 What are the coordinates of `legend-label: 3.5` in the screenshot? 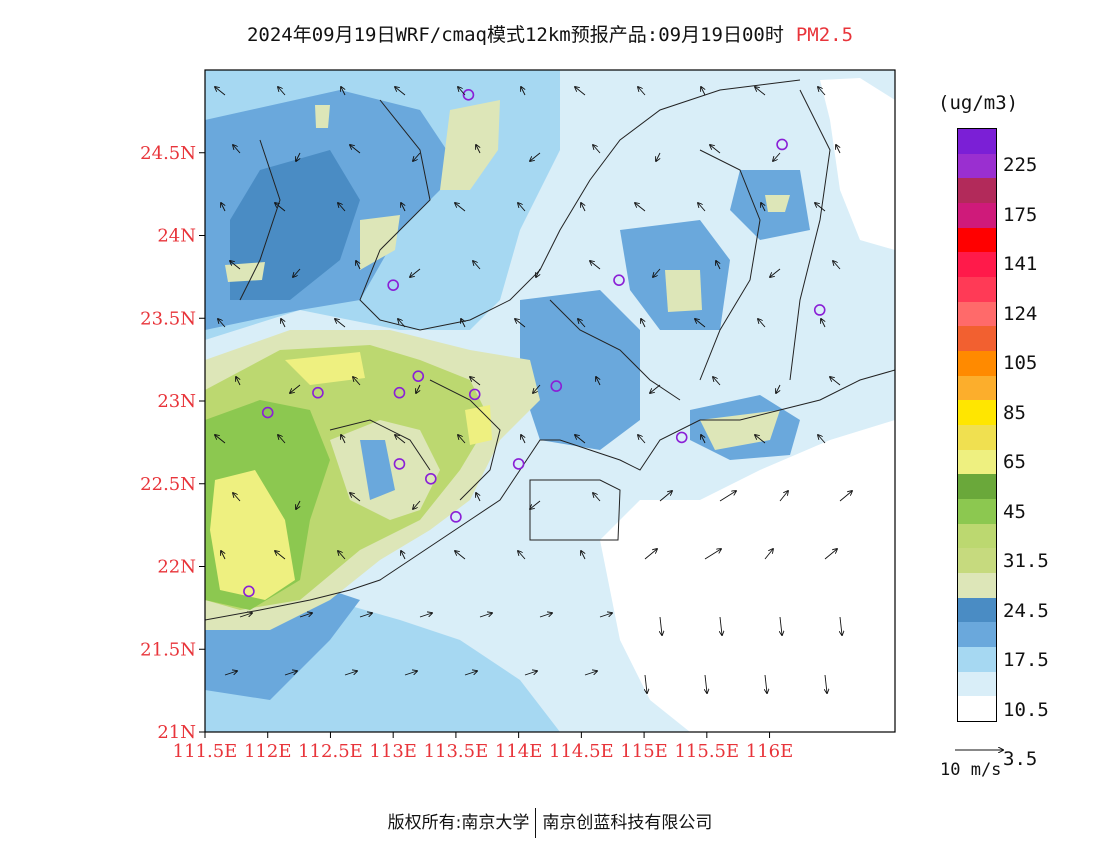 It's located at (1020, 759).